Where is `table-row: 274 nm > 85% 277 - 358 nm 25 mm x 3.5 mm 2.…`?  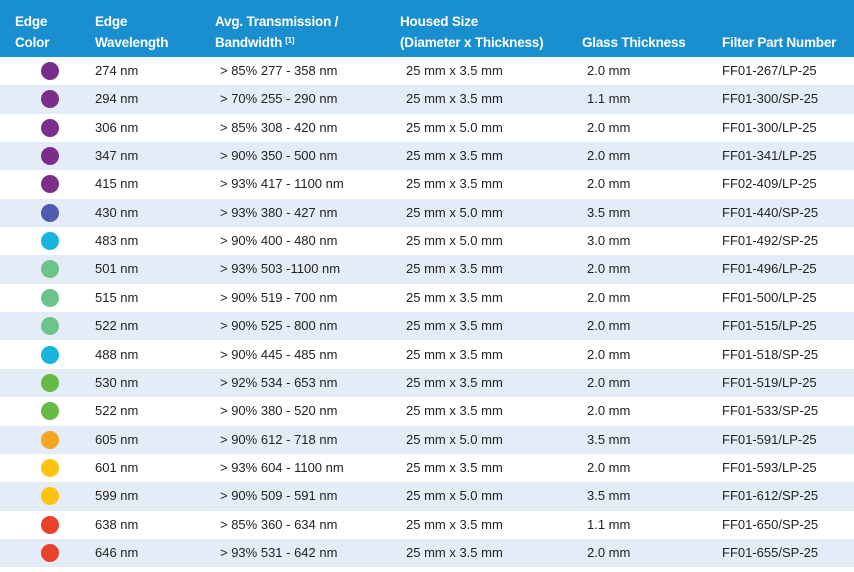
table-row: 274 nm > 85% 277 - 358 nm 25 mm x 3.5 mm 2.… is located at coordinates (427, 71).